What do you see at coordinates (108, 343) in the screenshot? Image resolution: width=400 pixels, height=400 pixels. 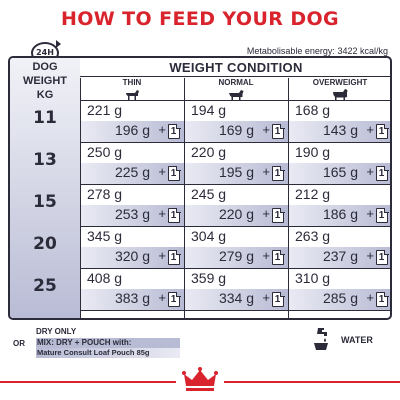 I see `legend-mix: MIX: DRY + POUCH with:` at bounding box center [108, 343].